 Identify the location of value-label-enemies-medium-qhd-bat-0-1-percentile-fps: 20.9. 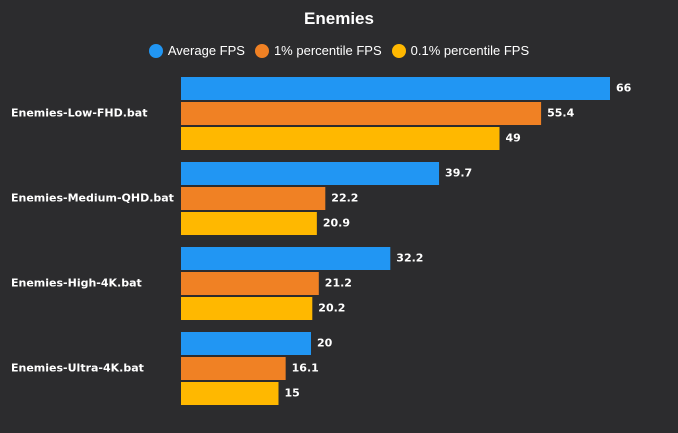
(336, 223).